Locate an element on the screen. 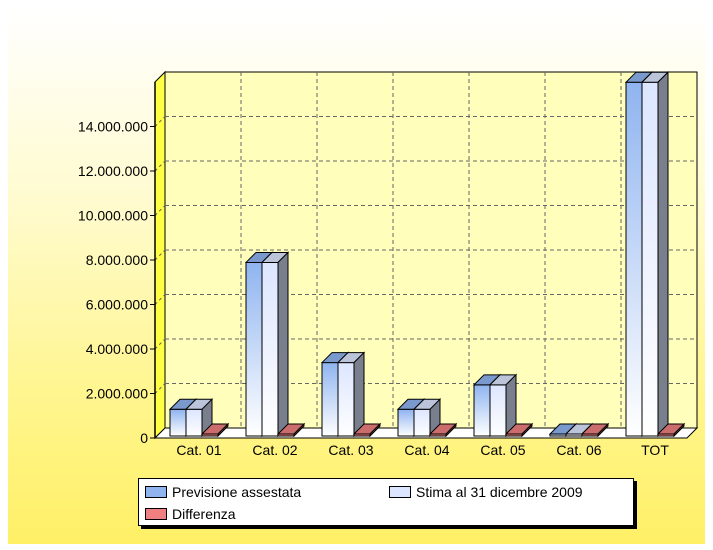  legend-item: Stima al 31 dicembre 2009 is located at coordinates (486, 492).